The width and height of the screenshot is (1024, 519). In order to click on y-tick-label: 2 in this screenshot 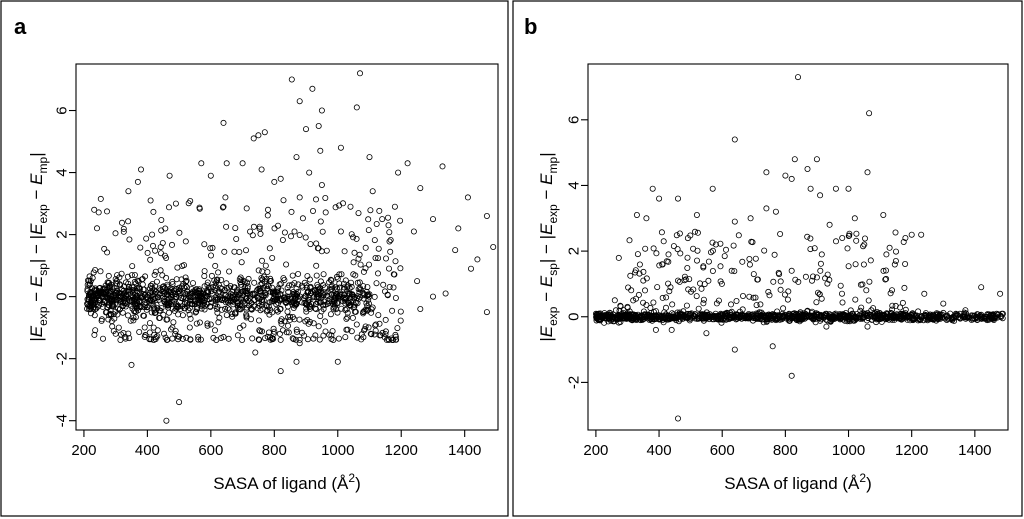, I will do `click(574, 251)`.